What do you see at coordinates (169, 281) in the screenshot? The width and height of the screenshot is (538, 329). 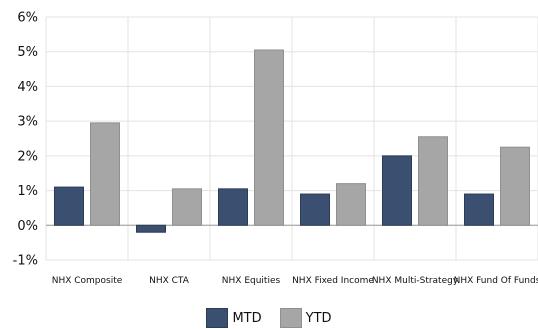 I see `x-tick-label: NHX CTA` at bounding box center [169, 281].